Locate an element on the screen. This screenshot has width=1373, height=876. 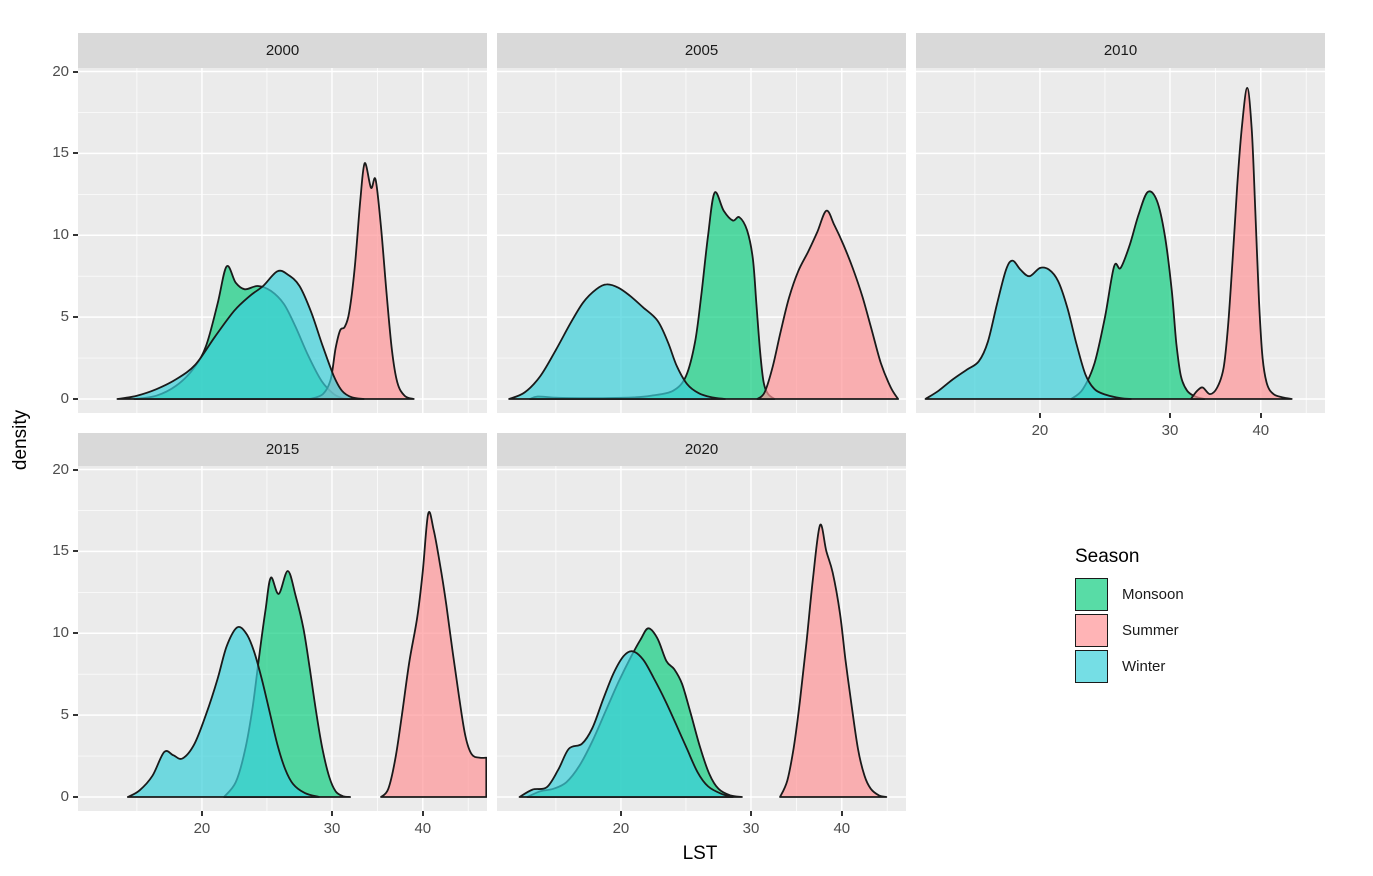
legend-item-winter: Winter is located at coordinates (1165, 668).